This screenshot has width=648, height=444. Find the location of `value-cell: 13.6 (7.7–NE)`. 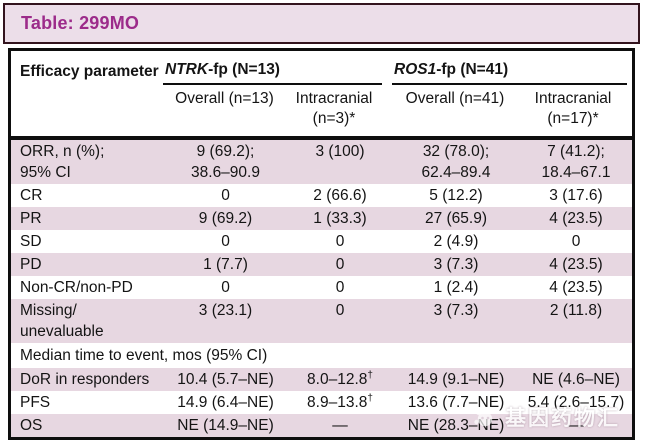

value-cell: 13.6 (7.7–NE) is located at coordinates (456, 402).